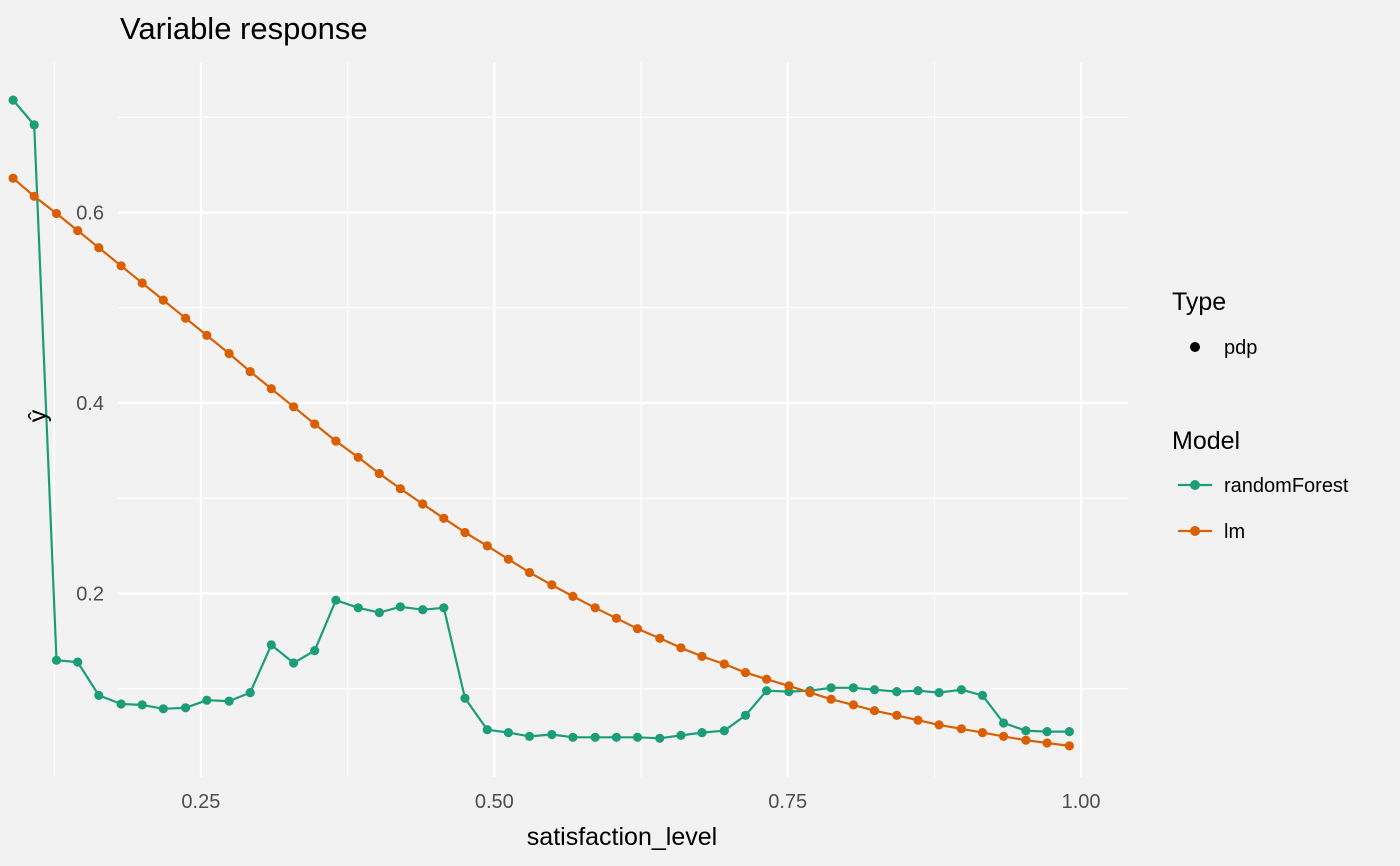 This screenshot has width=1400, height=866. Describe the element at coordinates (787, 802) in the screenshot. I see `x-tick-label: 0.75` at that location.